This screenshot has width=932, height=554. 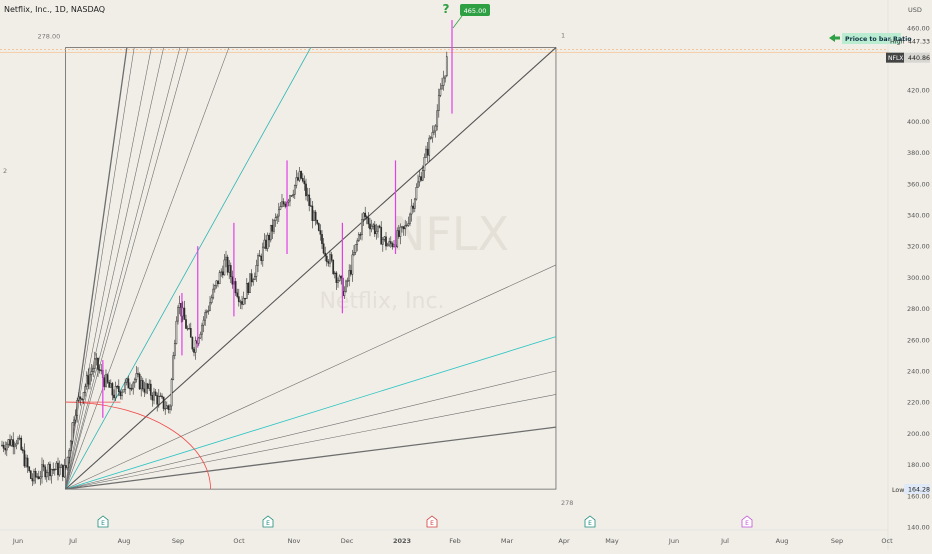 I want to click on low-value: 164.28, so click(x=919, y=490).